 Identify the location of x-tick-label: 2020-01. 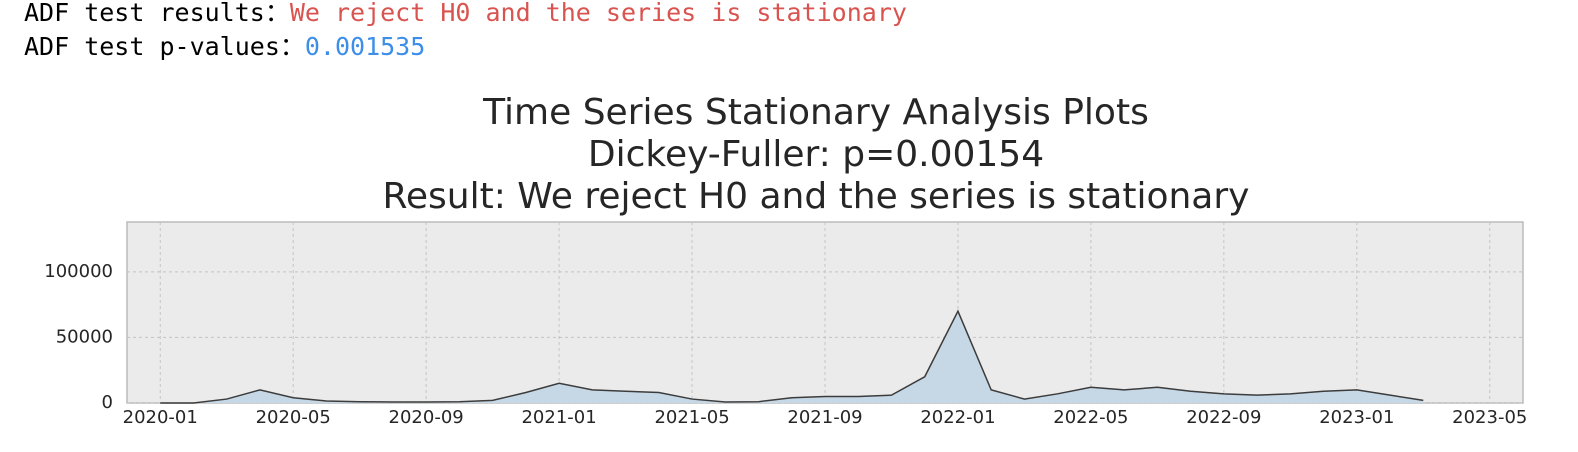
(160, 417).